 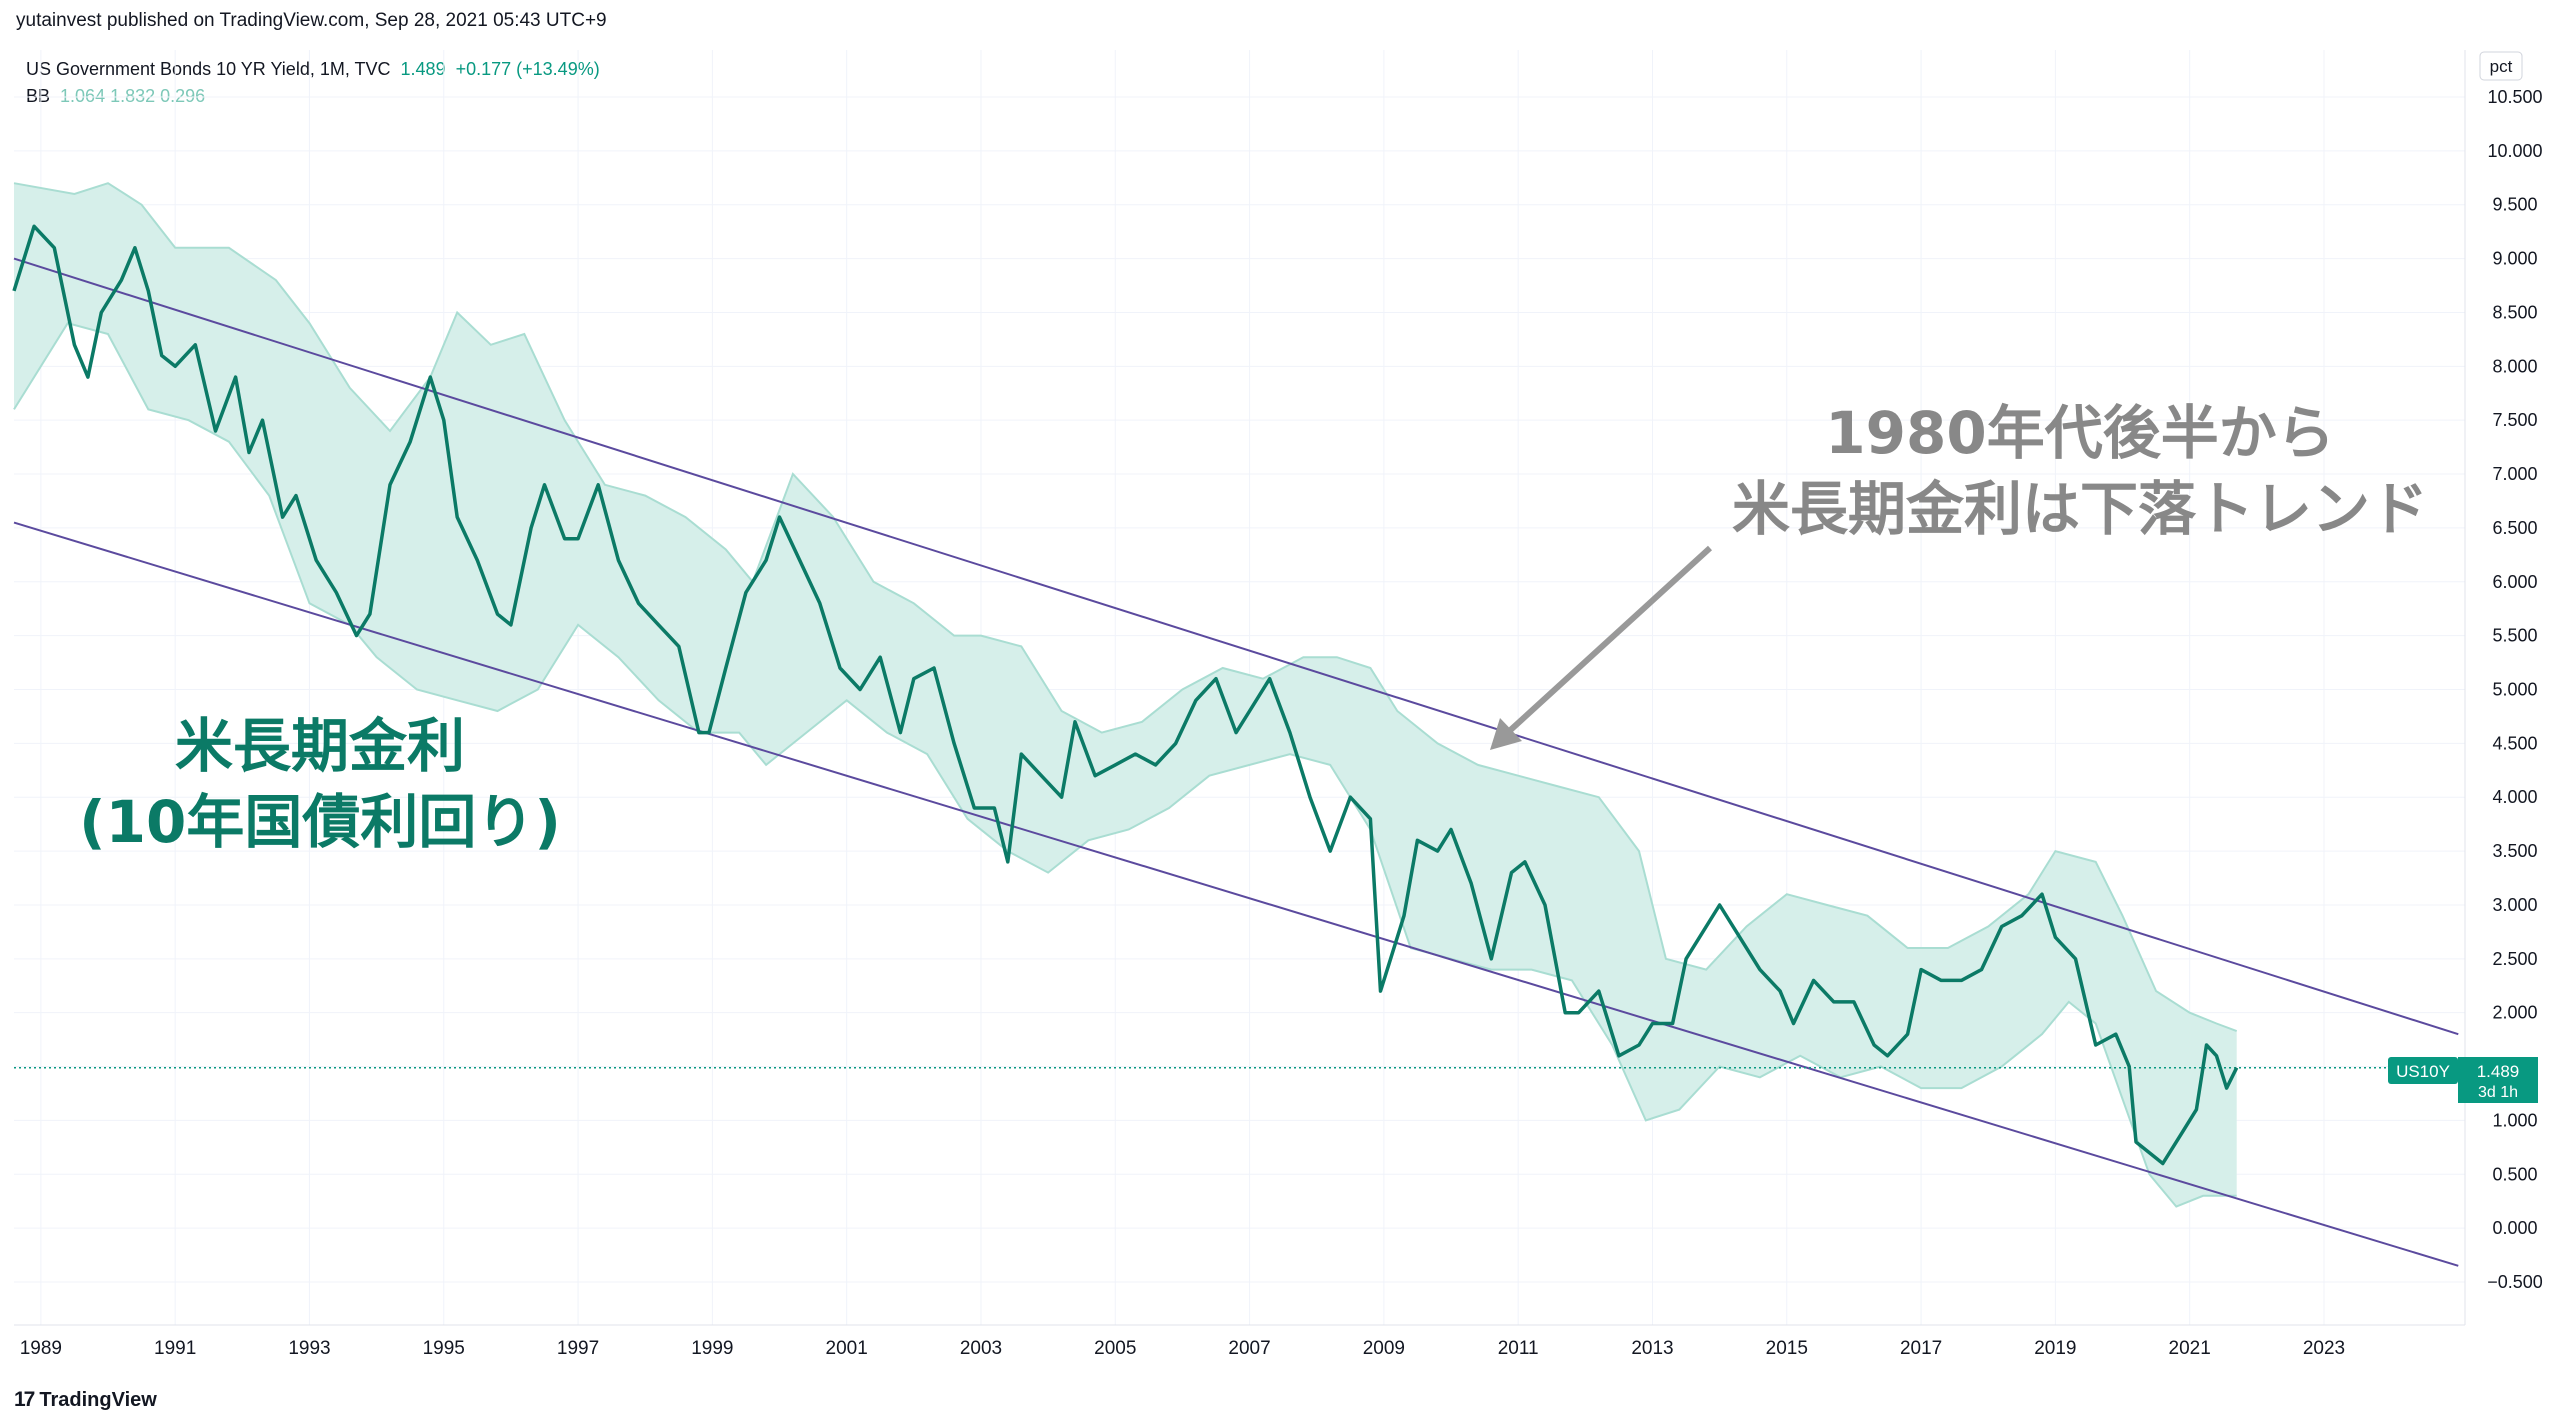 I want to click on annotation-left-line2: (10年国債利回り), so click(x=320, y=822).